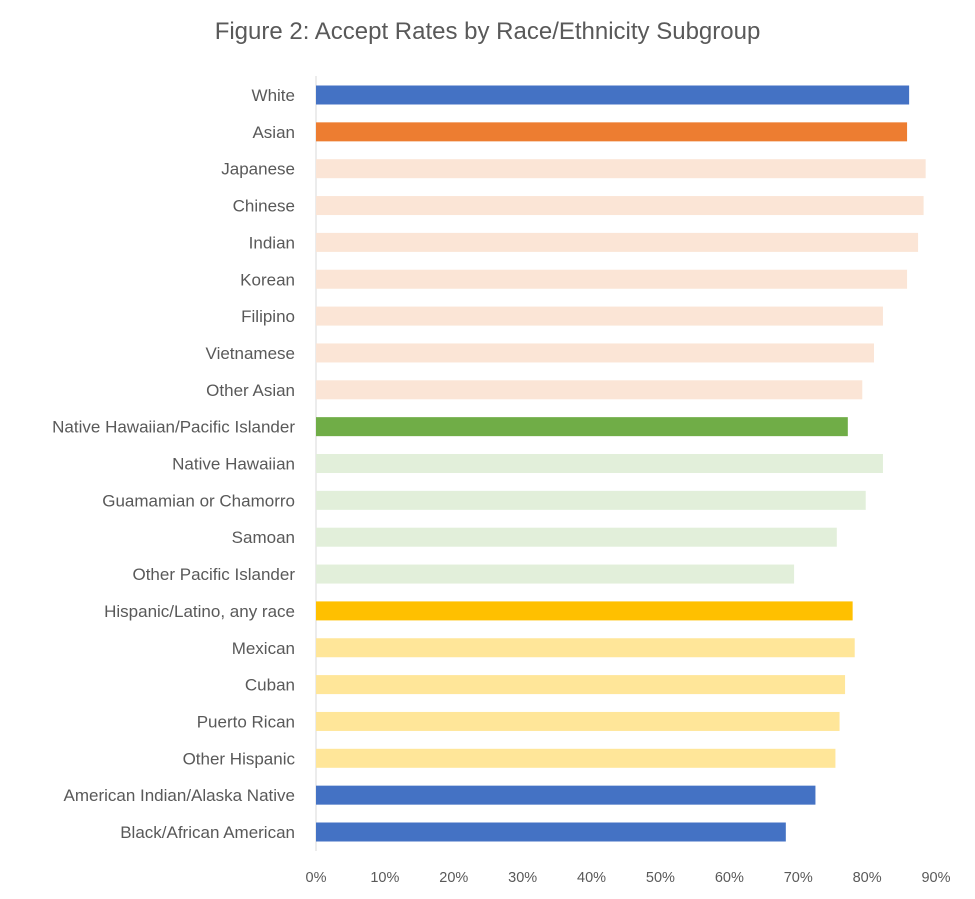 The width and height of the screenshot is (975, 899). I want to click on x-tick-label: 20%, so click(453, 878).